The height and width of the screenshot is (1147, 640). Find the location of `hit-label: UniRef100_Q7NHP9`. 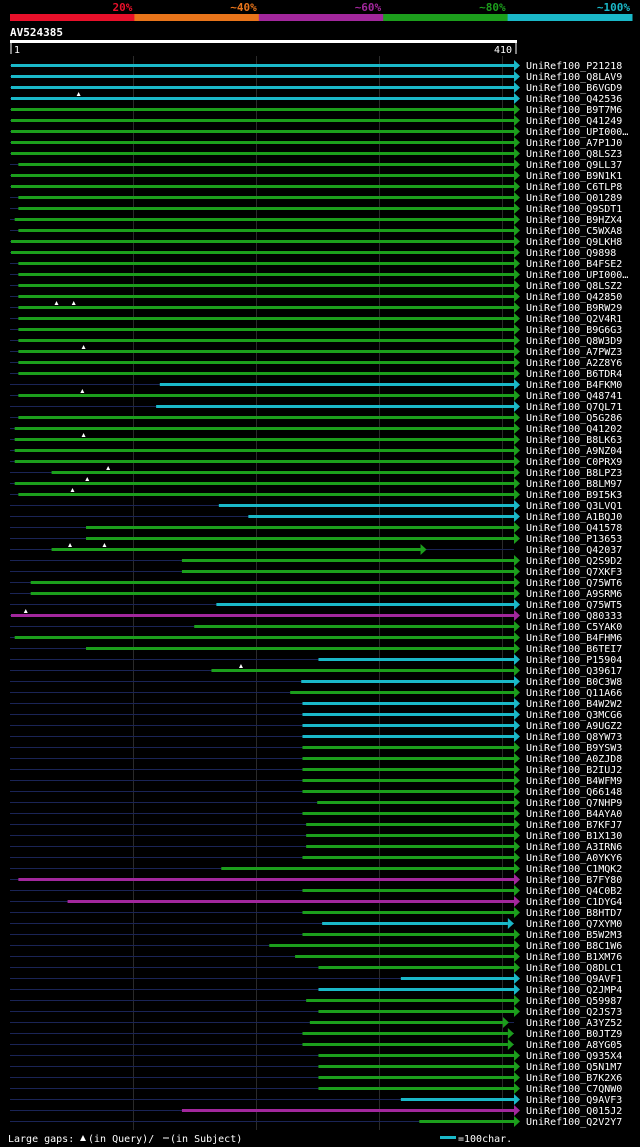

hit-label: UniRef100_Q7NHP9 is located at coordinates (574, 803).